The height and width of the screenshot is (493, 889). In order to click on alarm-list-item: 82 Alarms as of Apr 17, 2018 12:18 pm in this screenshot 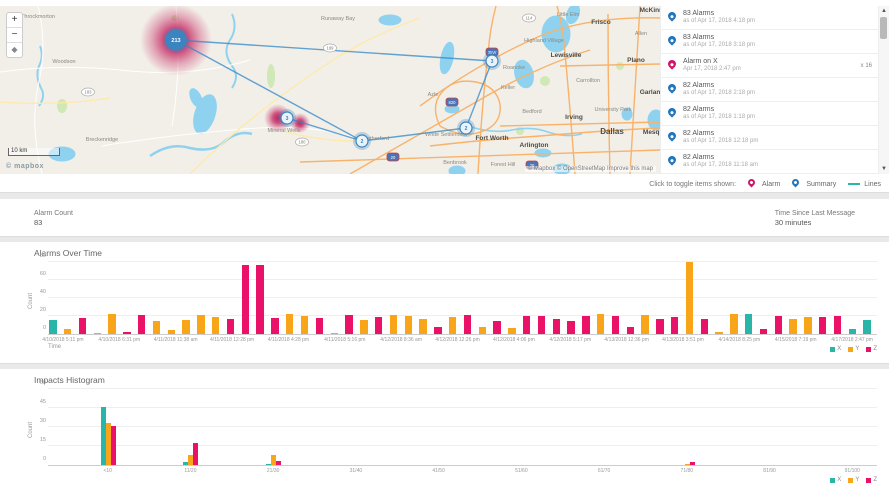, I will do `click(769, 138)`.